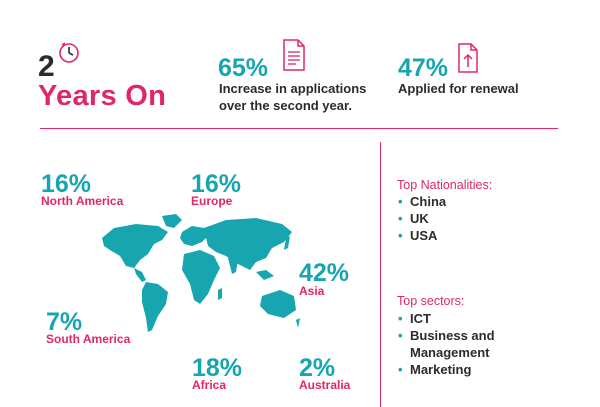 This screenshot has height=407, width=600. What do you see at coordinates (88, 339) in the screenshot?
I see `south-america-label: South America` at bounding box center [88, 339].